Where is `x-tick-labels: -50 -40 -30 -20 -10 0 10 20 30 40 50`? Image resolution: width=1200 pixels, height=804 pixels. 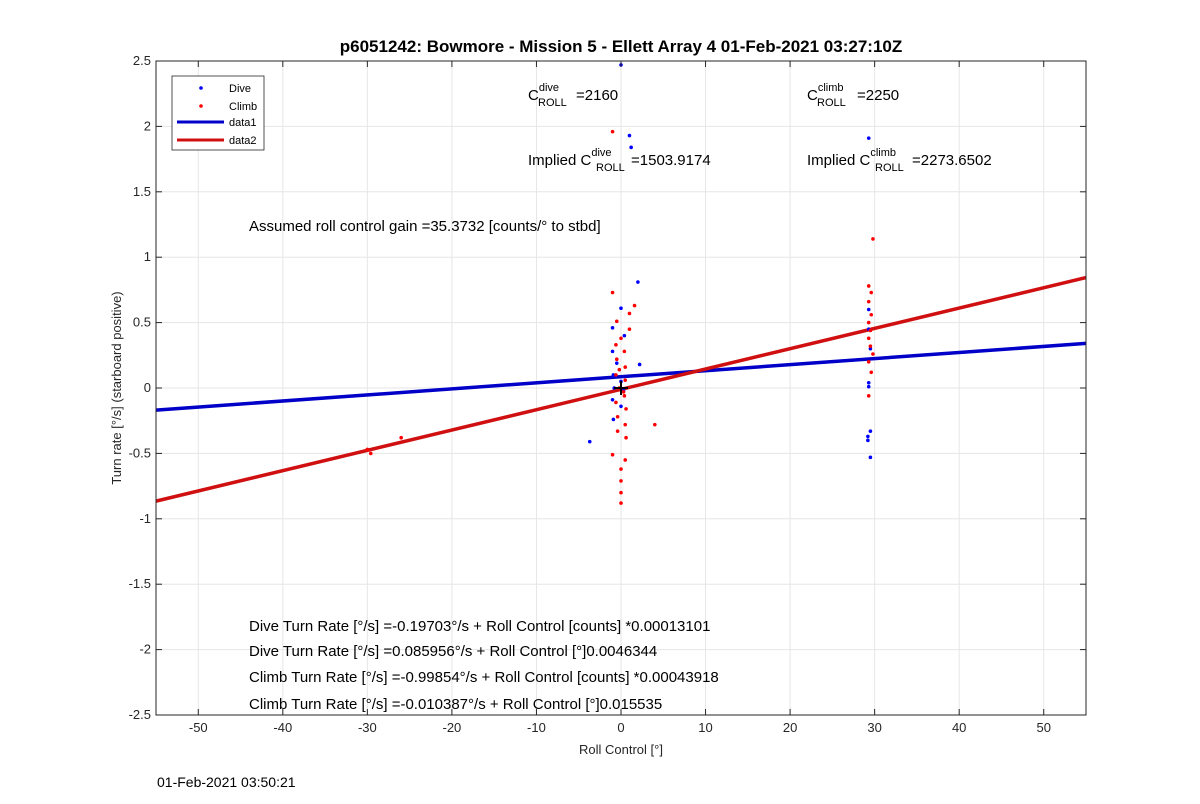
x-tick-labels: -50 -40 -30 -20 -10 0 10 20 30 40 50 is located at coordinates (620, 727).